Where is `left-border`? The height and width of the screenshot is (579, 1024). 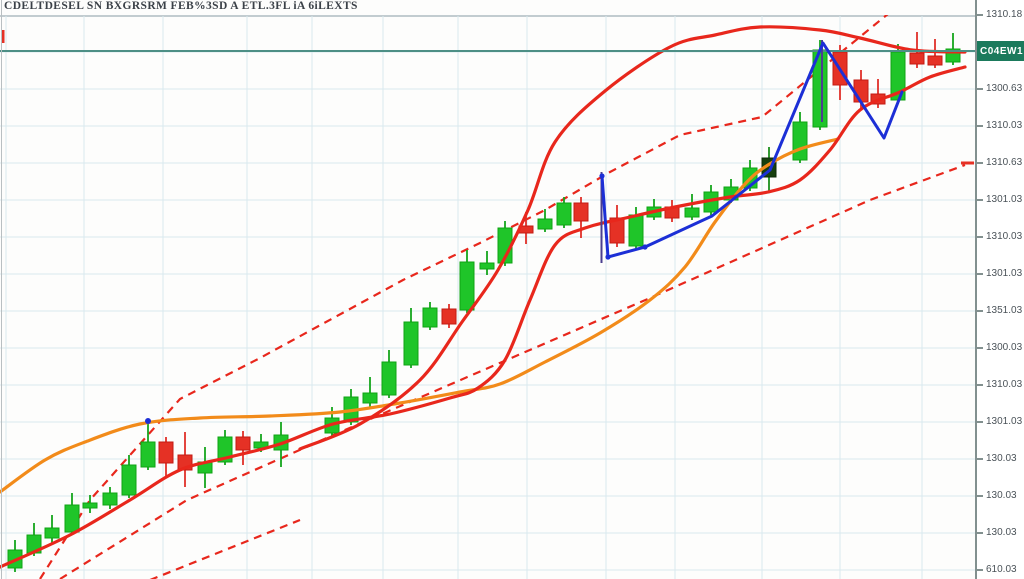
left-border is located at coordinates (1, 289).